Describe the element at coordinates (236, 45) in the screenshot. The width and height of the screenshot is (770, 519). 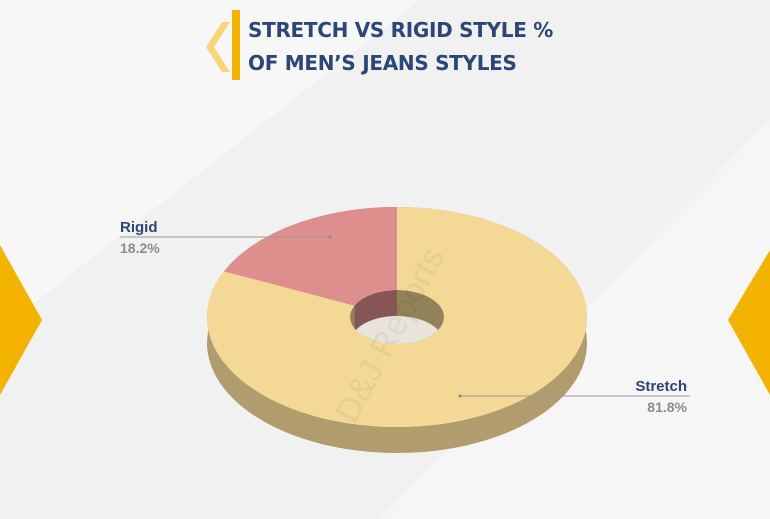
I see `title-bar` at that location.